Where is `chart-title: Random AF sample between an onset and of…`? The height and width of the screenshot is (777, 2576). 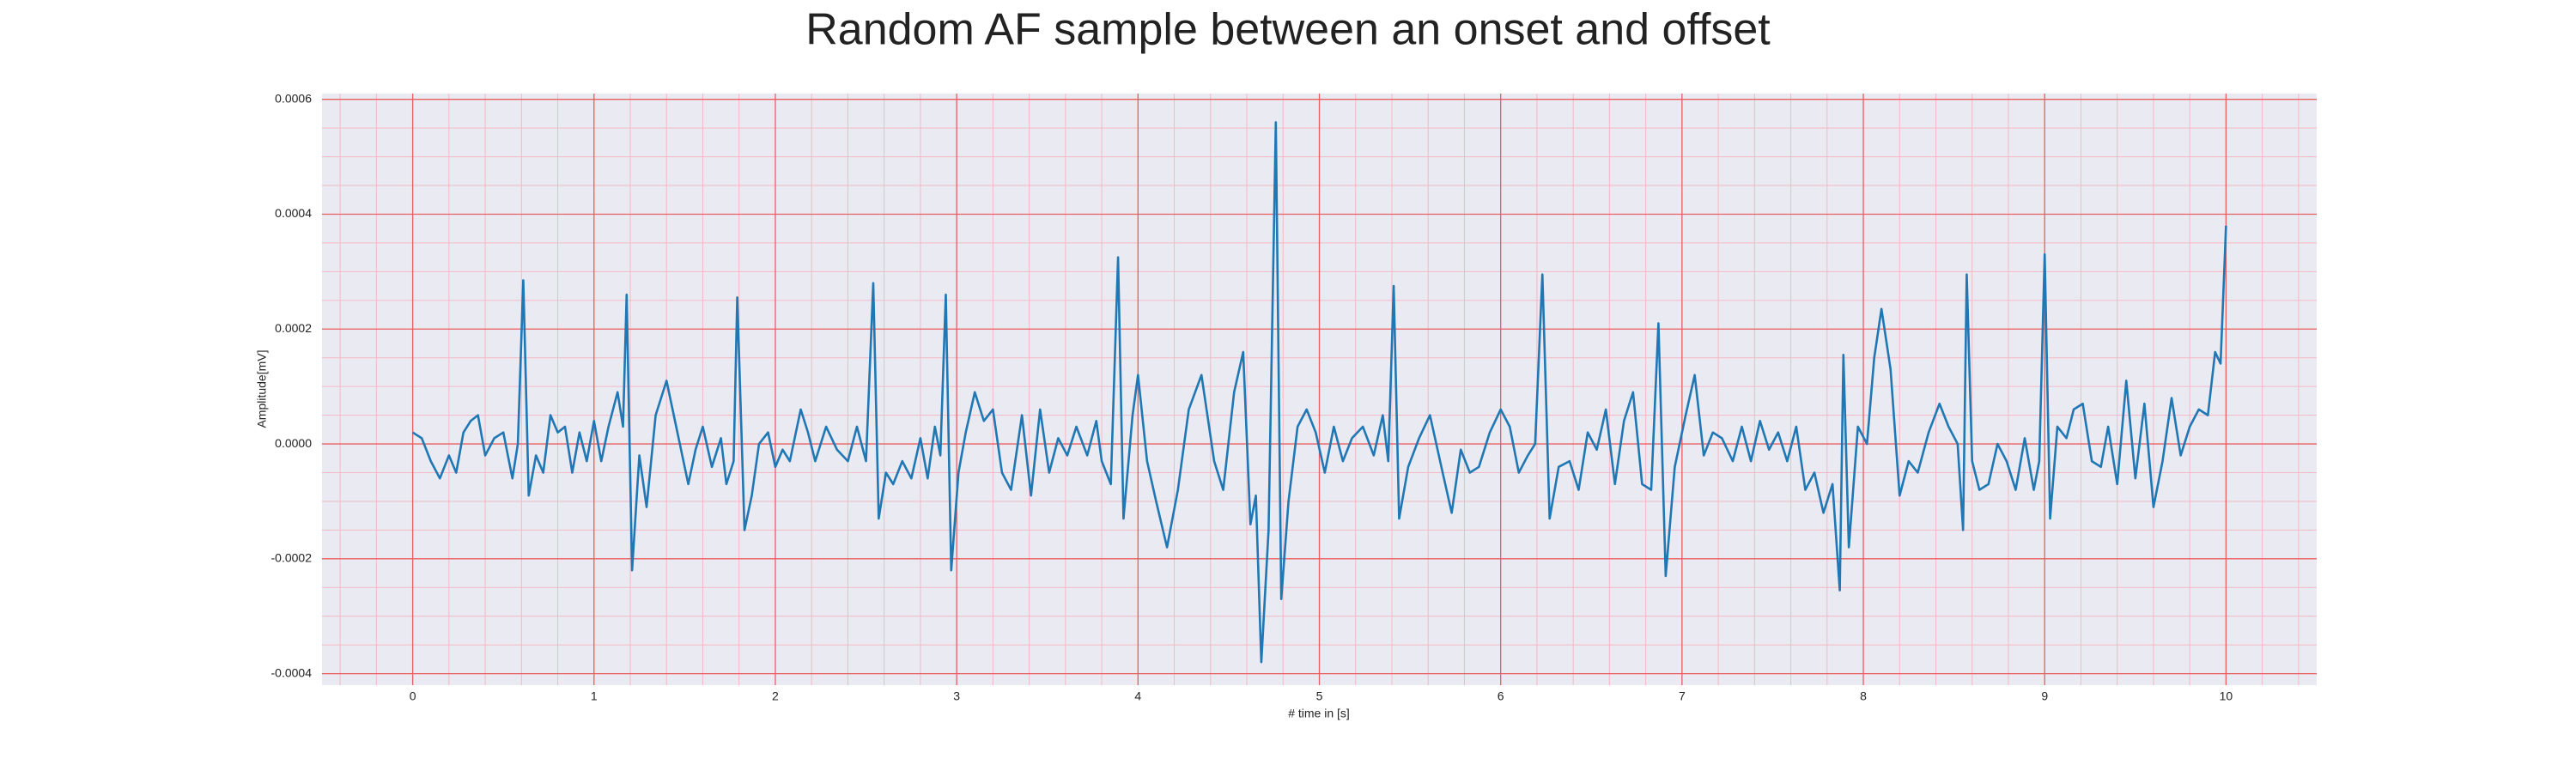 chart-title: Random AF sample between an onset and of… is located at coordinates (1288, 30).